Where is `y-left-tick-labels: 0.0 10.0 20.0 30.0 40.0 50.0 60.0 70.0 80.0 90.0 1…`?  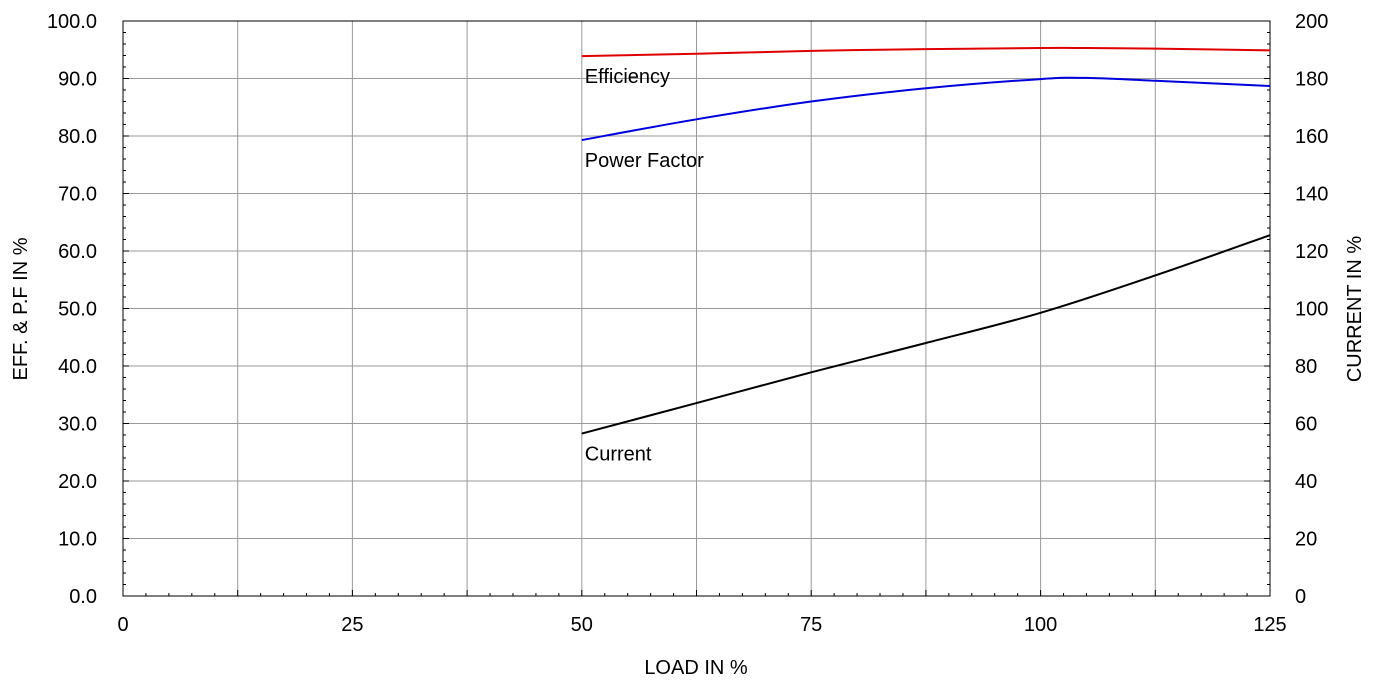 y-left-tick-labels: 0.0 10.0 20.0 30.0 40.0 50.0 60.0 70.0 80.0 90.0 1… is located at coordinates (72, 309).